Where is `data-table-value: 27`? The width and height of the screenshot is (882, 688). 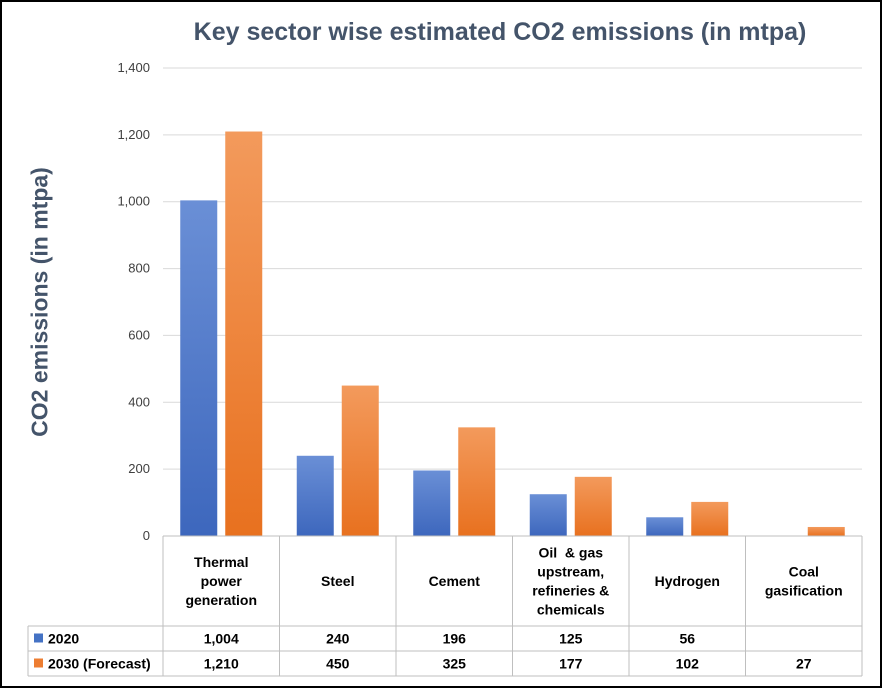
data-table-value: 27 is located at coordinates (804, 664).